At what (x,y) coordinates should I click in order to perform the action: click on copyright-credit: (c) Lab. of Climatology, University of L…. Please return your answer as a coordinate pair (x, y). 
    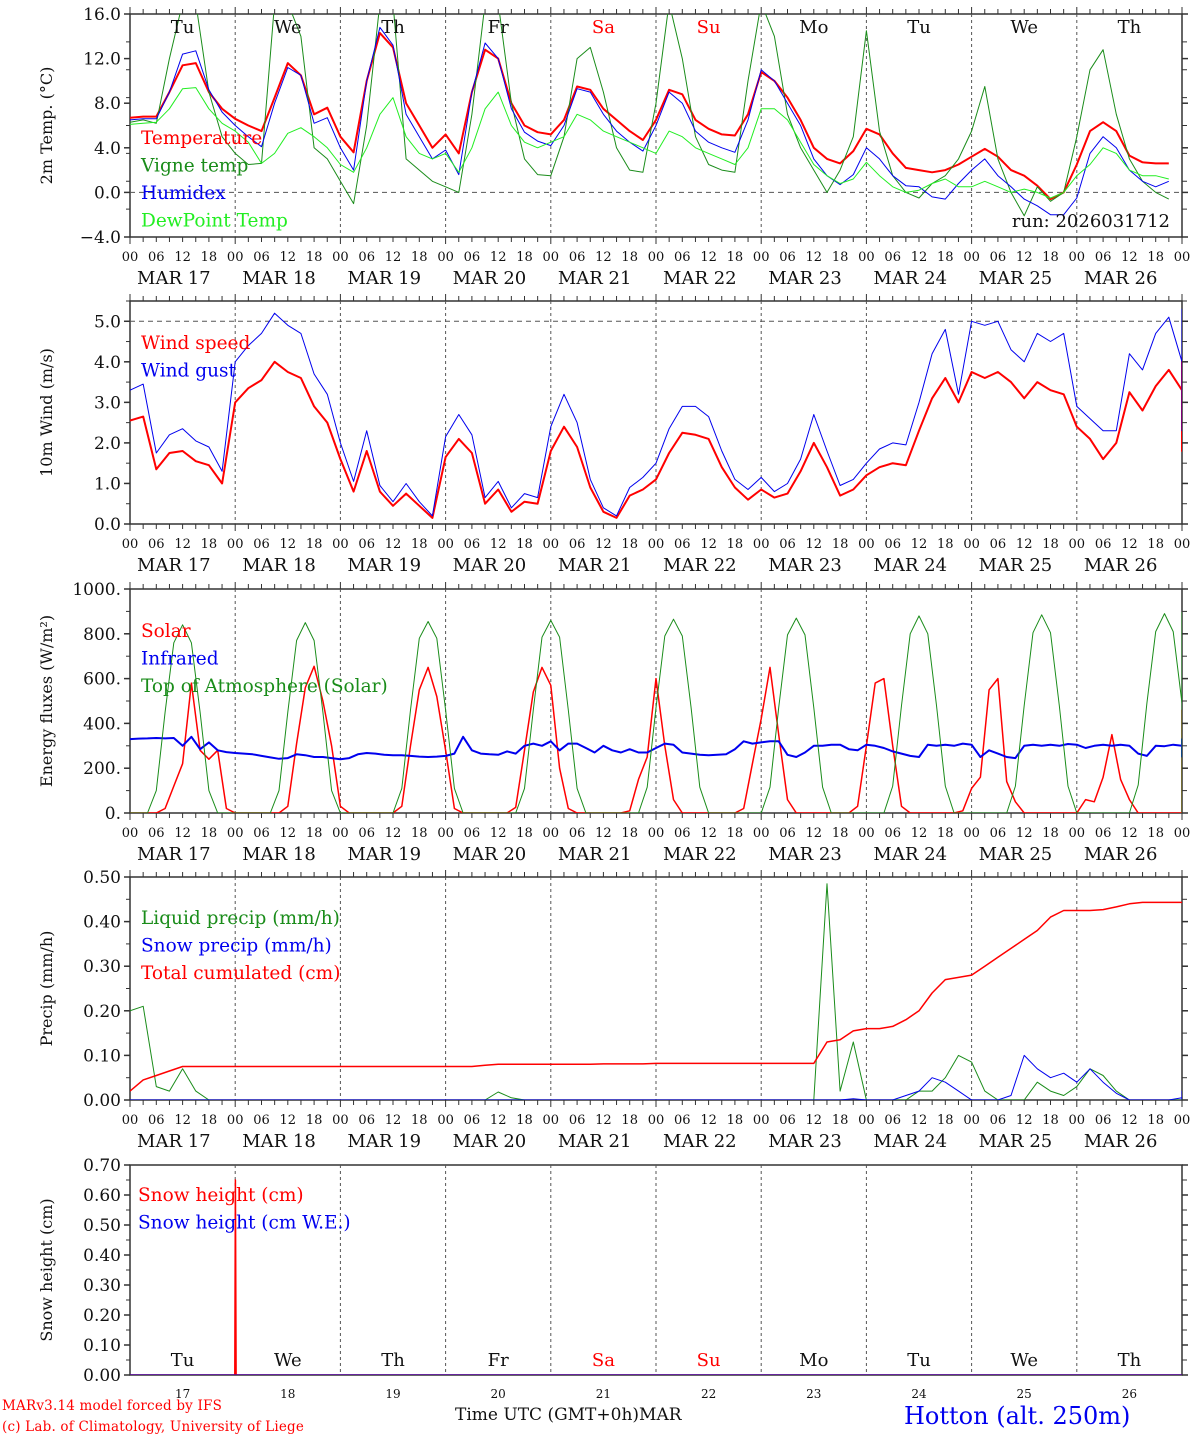
    Looking at the image, I should click on (153, 1427).